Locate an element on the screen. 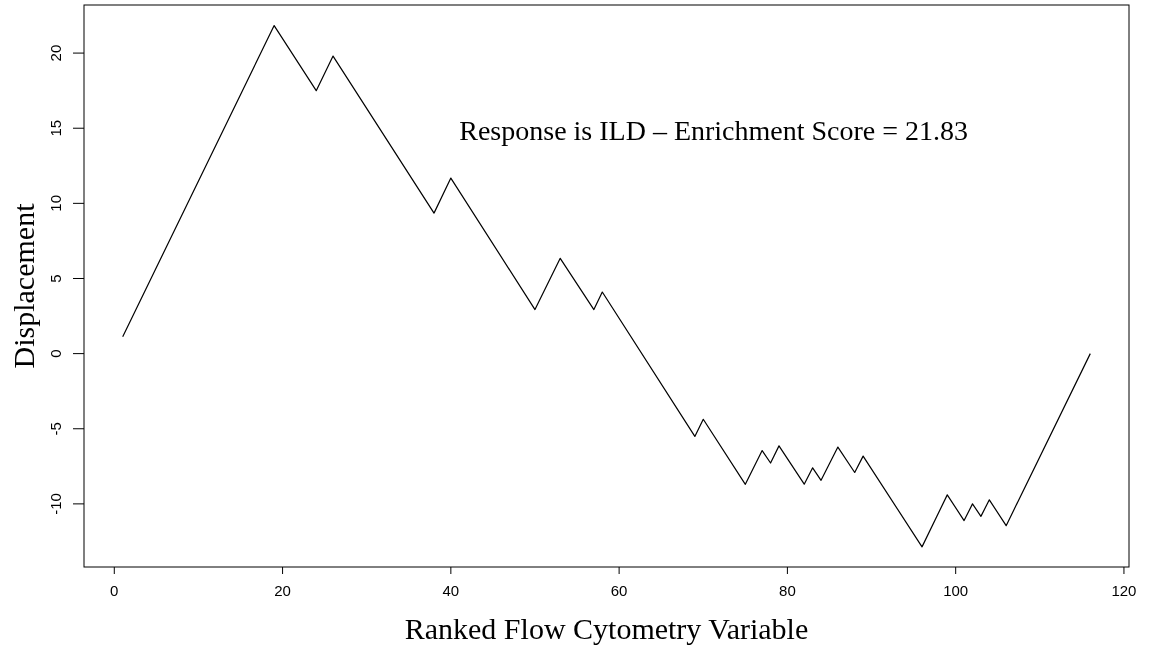  y-tick-label: 15 is located at coordinates (55, 128).